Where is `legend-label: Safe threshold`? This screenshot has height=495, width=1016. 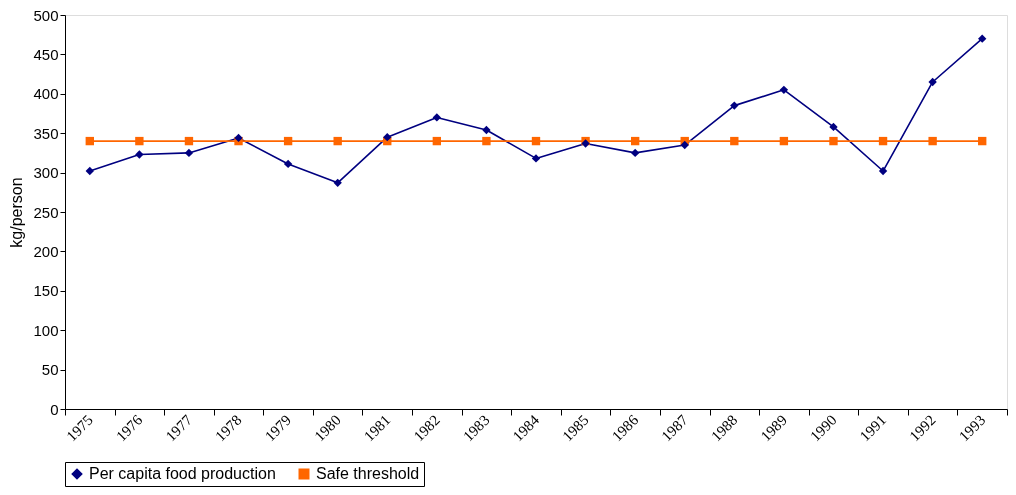
legend-label: Safe threshold is located at coordinates (368, 473).